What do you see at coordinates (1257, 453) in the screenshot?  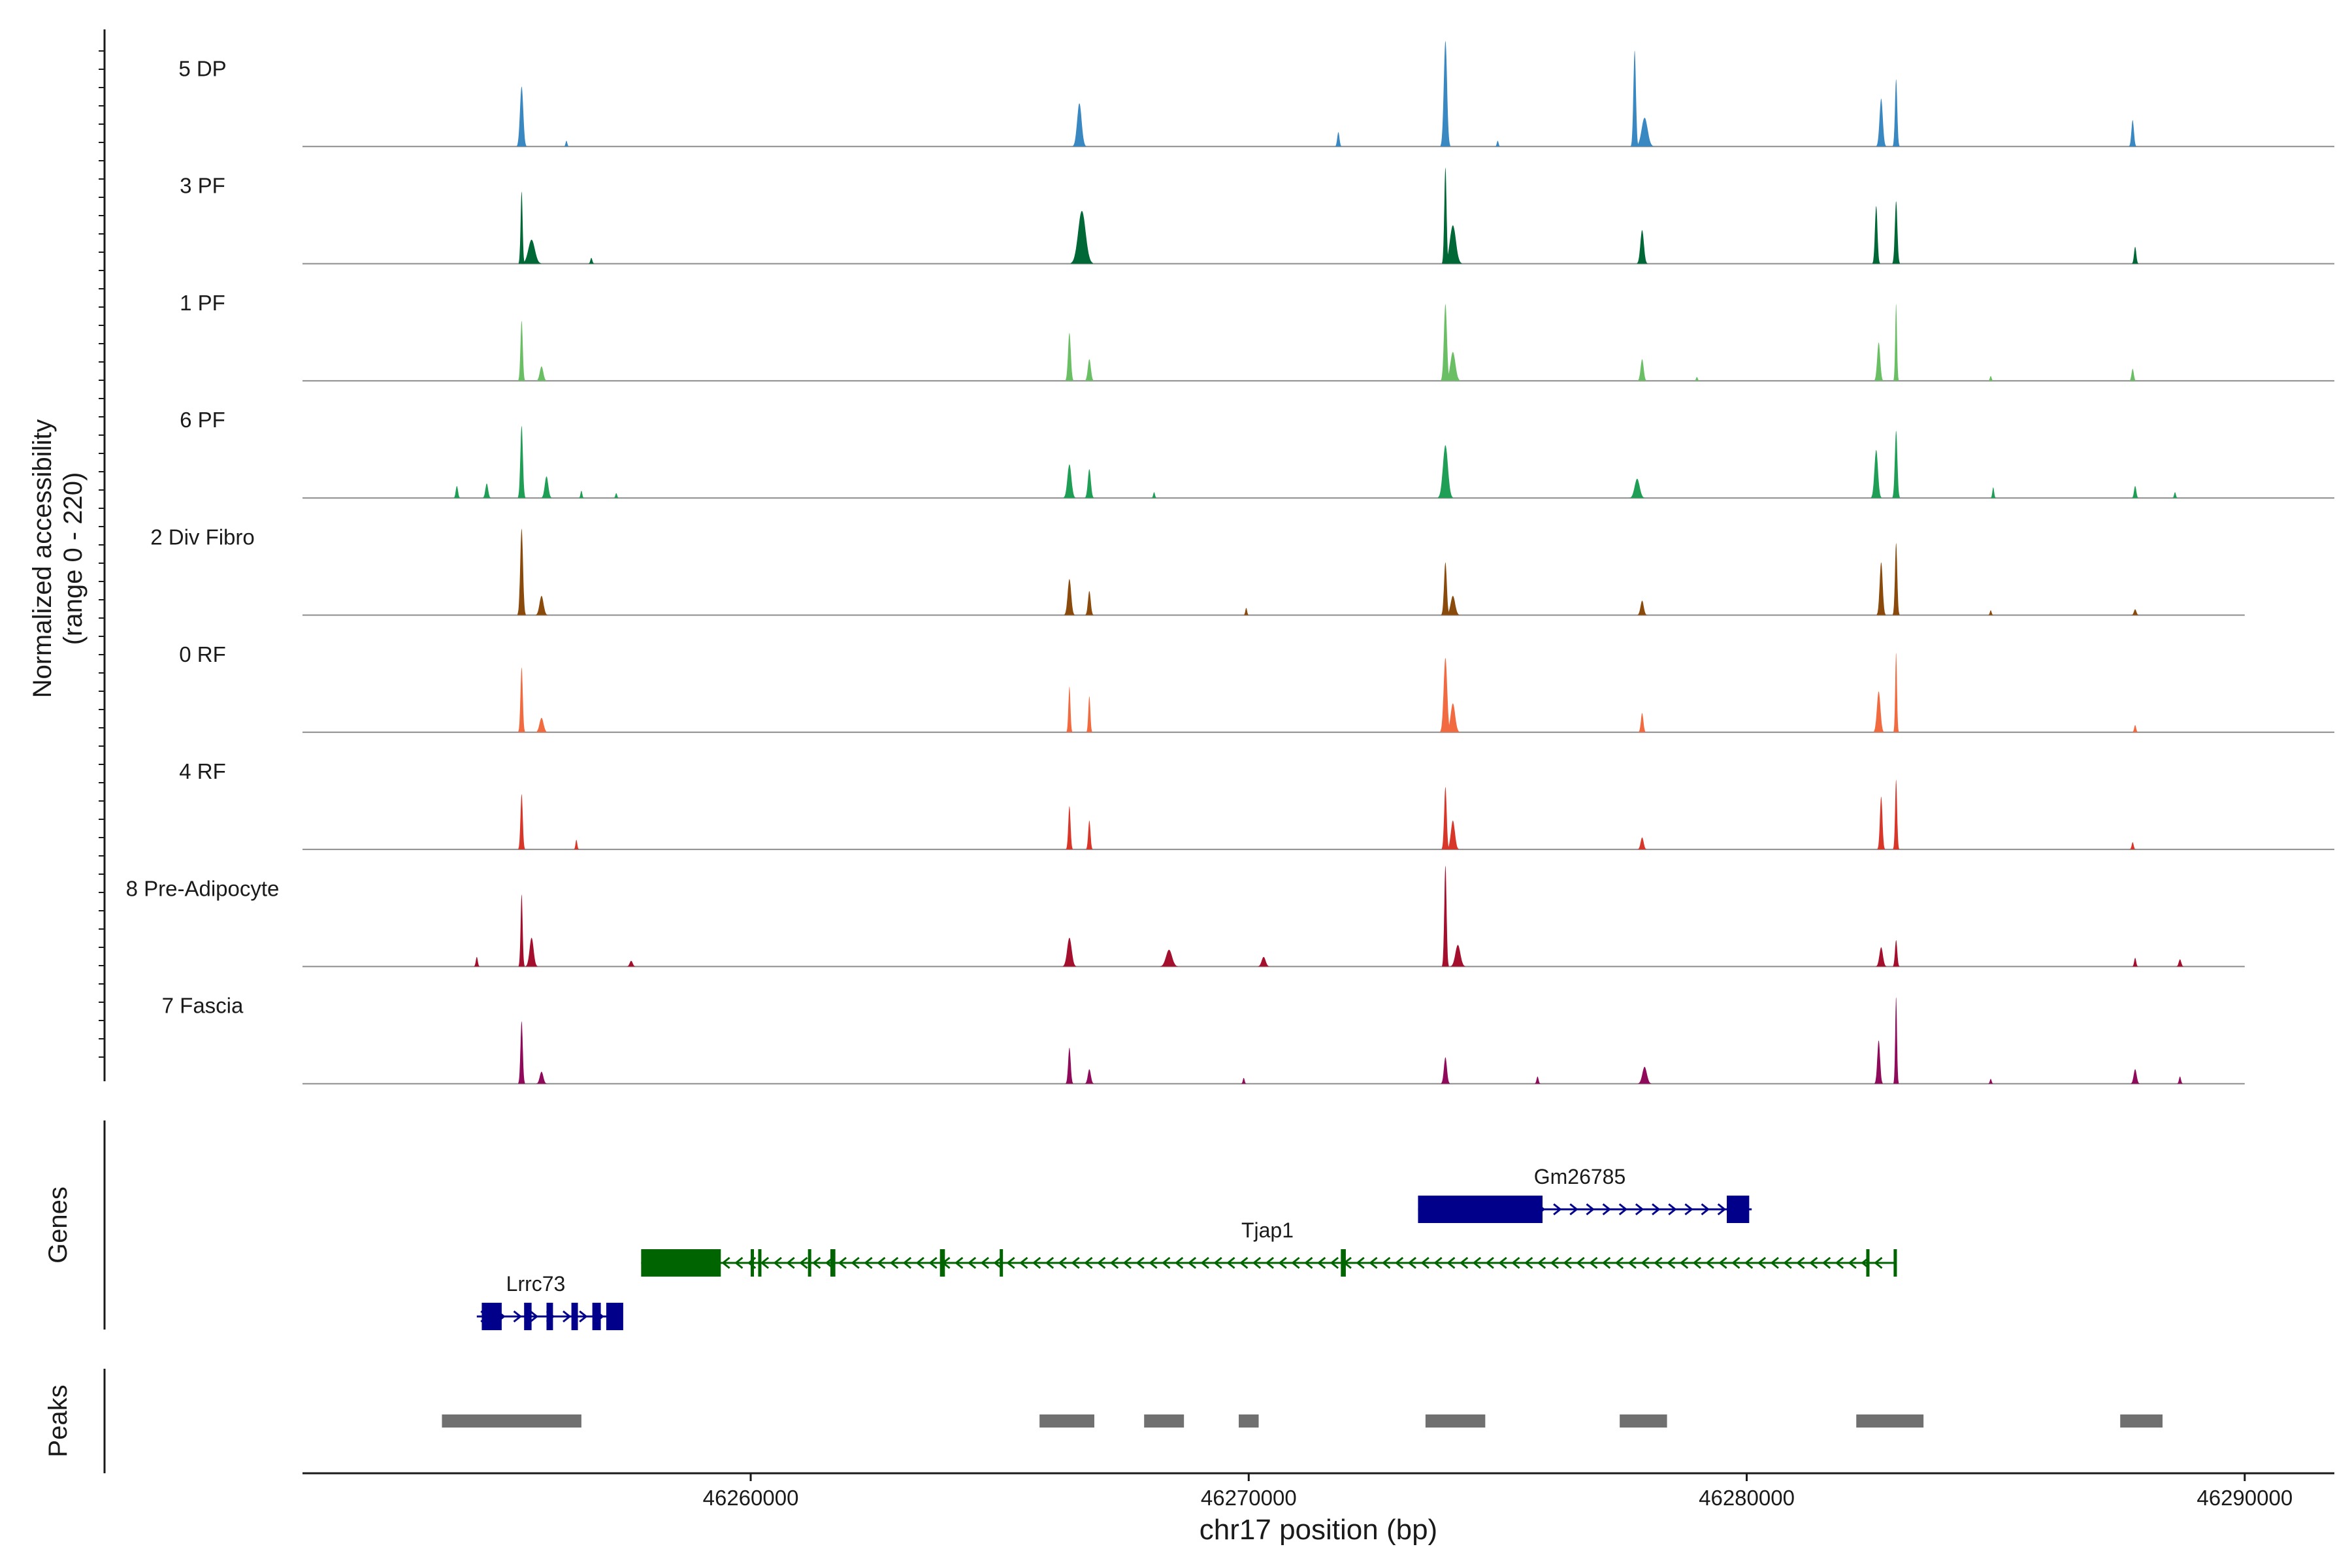 I see `coverage-track: 6 PF` at bounding box center [1257, 453].